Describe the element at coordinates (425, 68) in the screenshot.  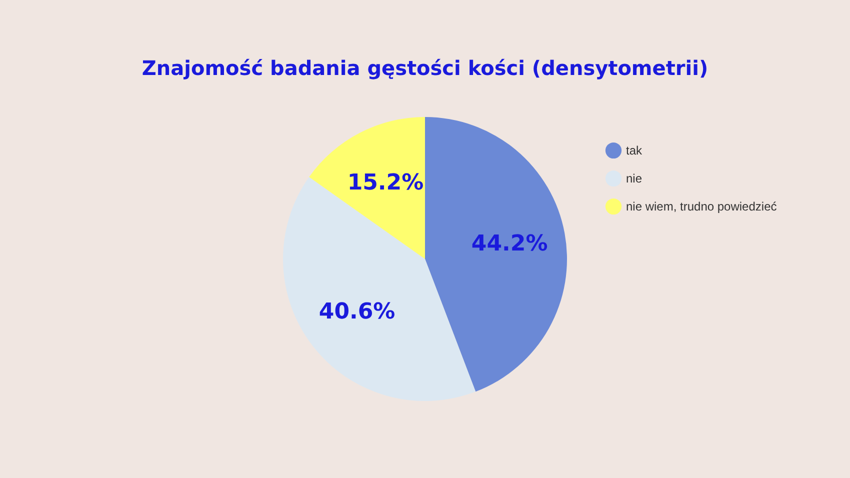
I see `chart-title: Znajomość badania gęstości kości (densytometrii)` at that location.